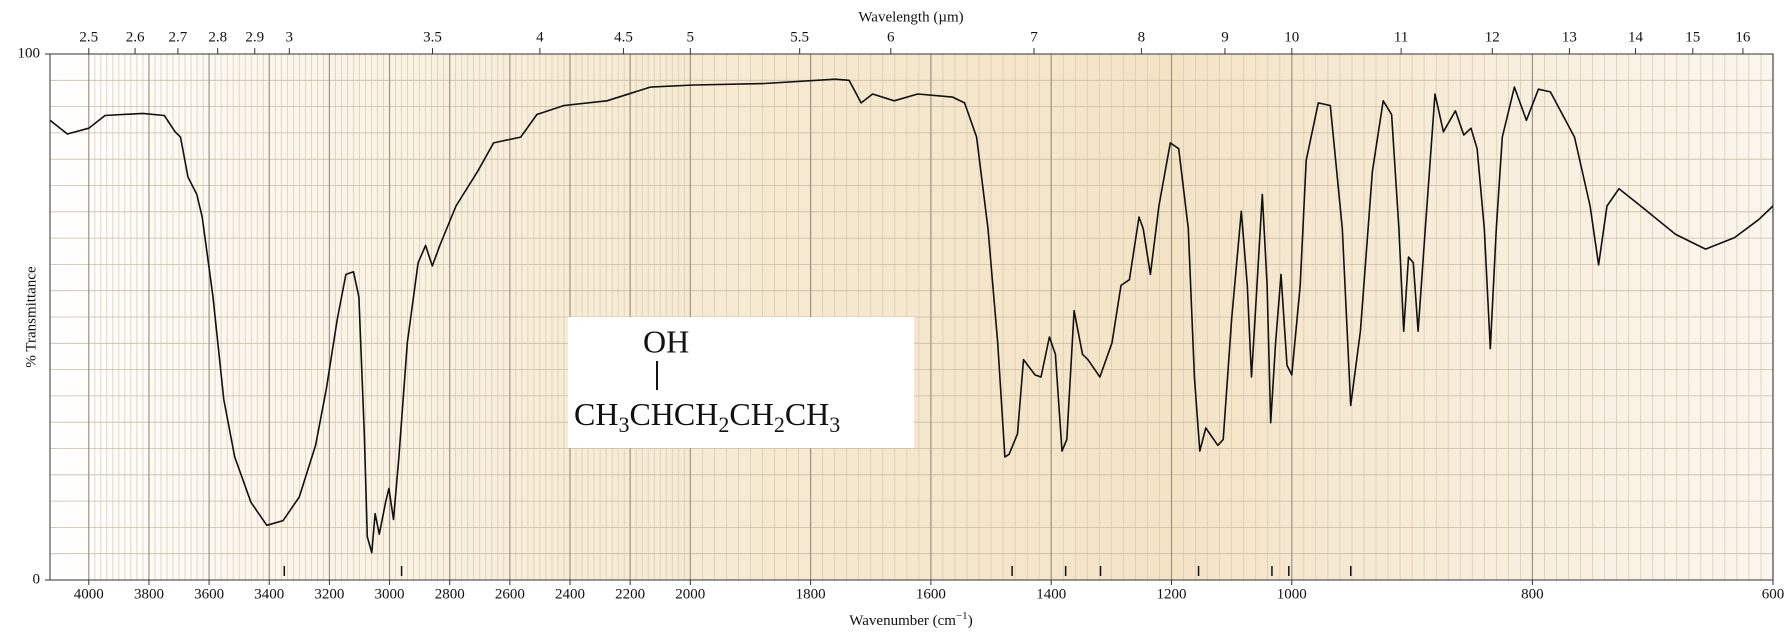  Describe the element at coordinates (1142, 37) in the screenshot. I see `x2-tick-label: 8` at that location.